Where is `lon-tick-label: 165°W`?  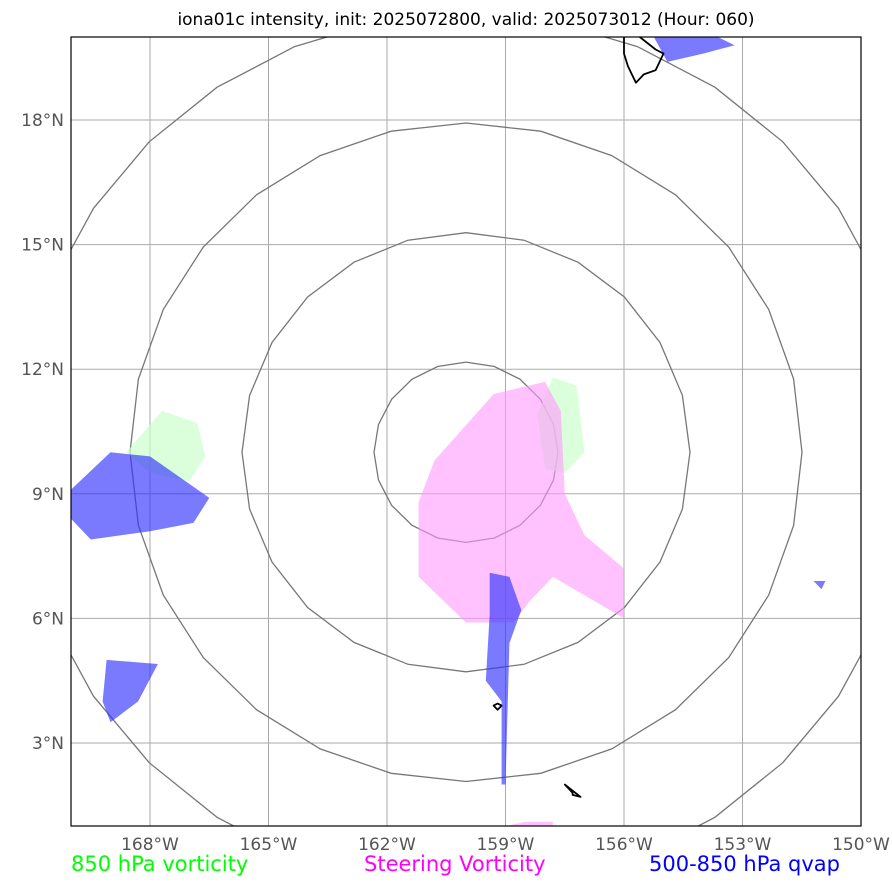 lon-tick-label: 165°W is located at coordinates (269, 845).